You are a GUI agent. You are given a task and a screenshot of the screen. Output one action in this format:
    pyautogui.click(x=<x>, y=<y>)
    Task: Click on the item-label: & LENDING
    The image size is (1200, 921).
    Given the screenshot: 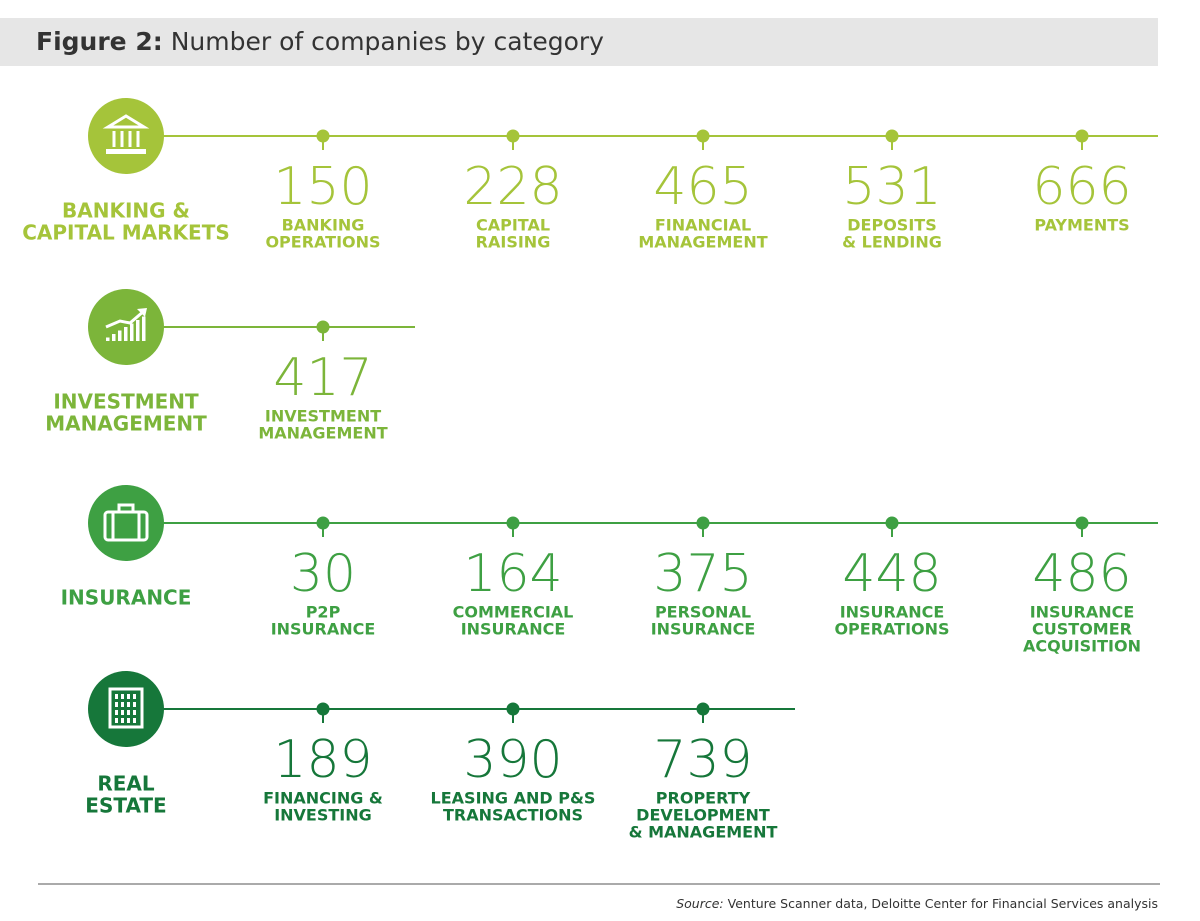 What is the action you would take?
    pyautogui.click(x=892, y=242)
    